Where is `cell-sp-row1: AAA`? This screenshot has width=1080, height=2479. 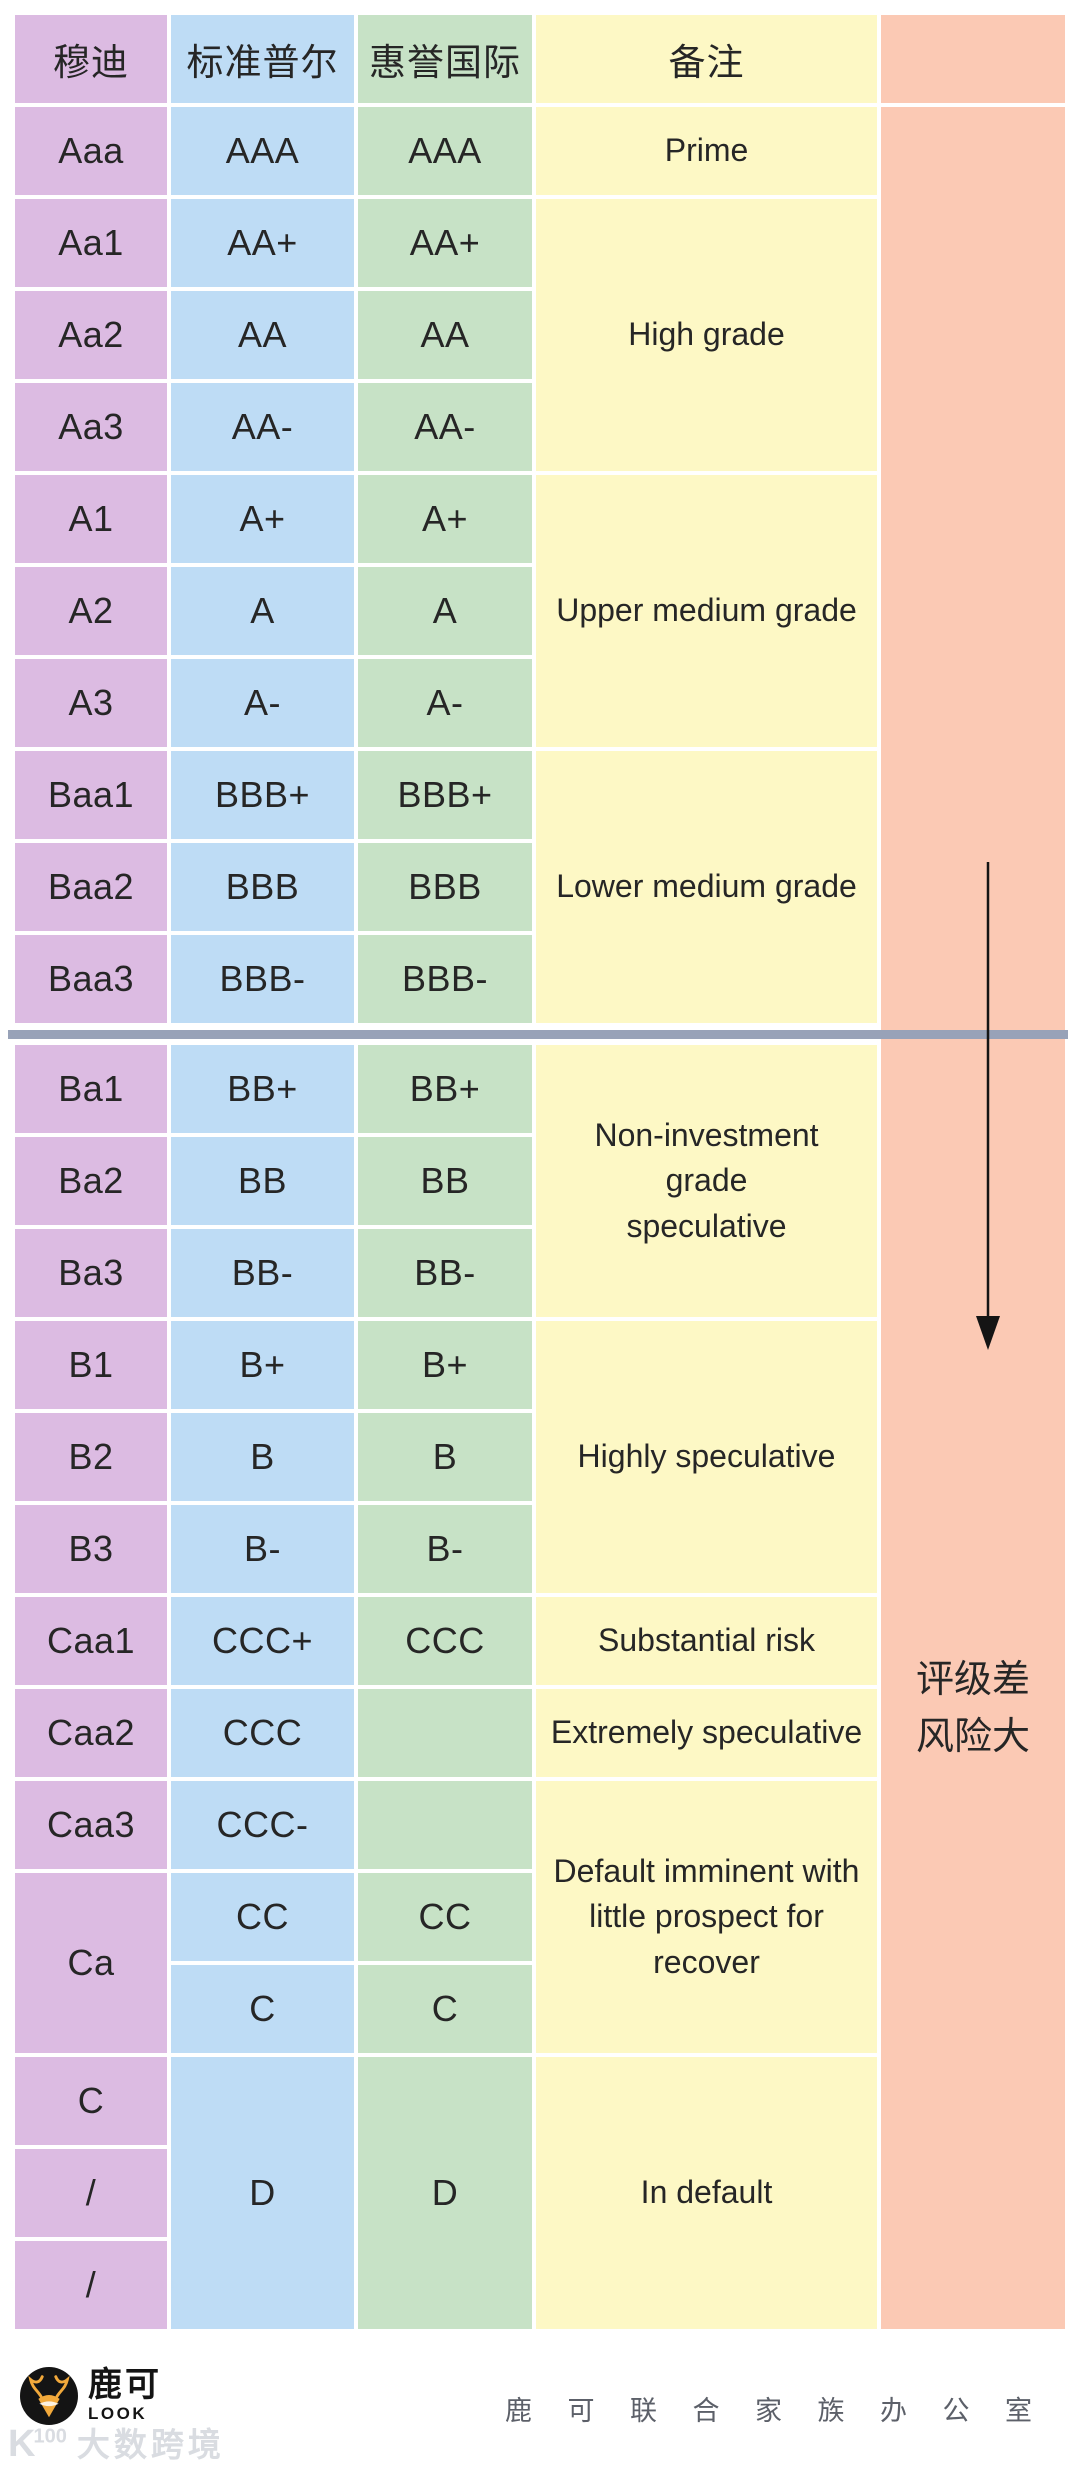
cell-sp-row1: AAA is located at coordinates (262, 151).